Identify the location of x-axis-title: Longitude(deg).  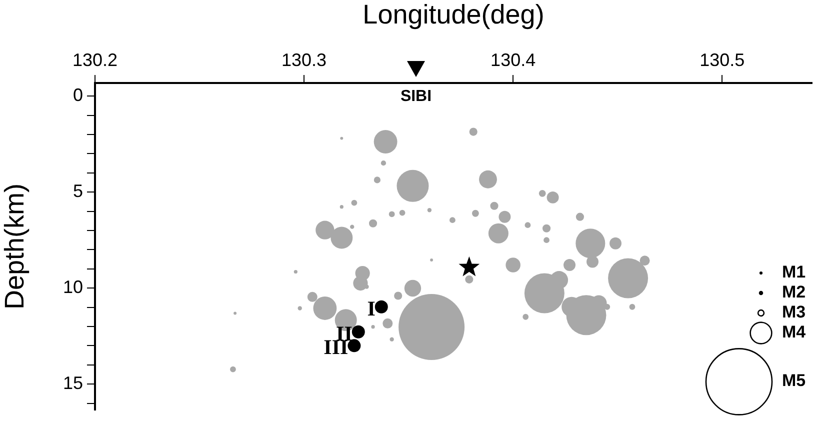
(453, 15).